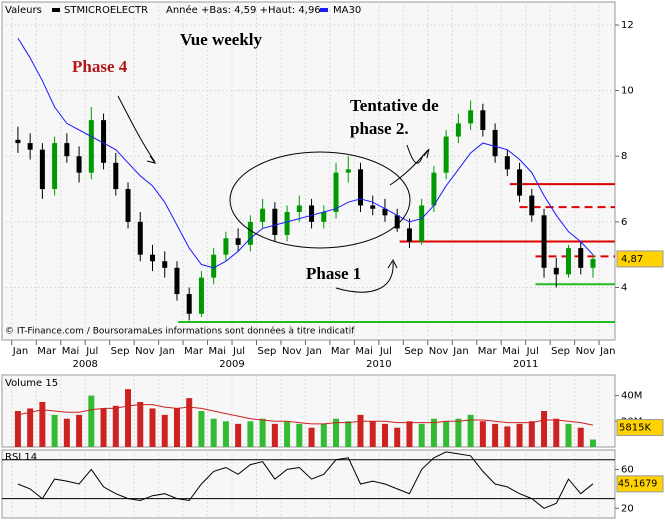 The width and height of the screenshot is (665, 524). I want to click on y-tick-label: 10, so click(627, 91).